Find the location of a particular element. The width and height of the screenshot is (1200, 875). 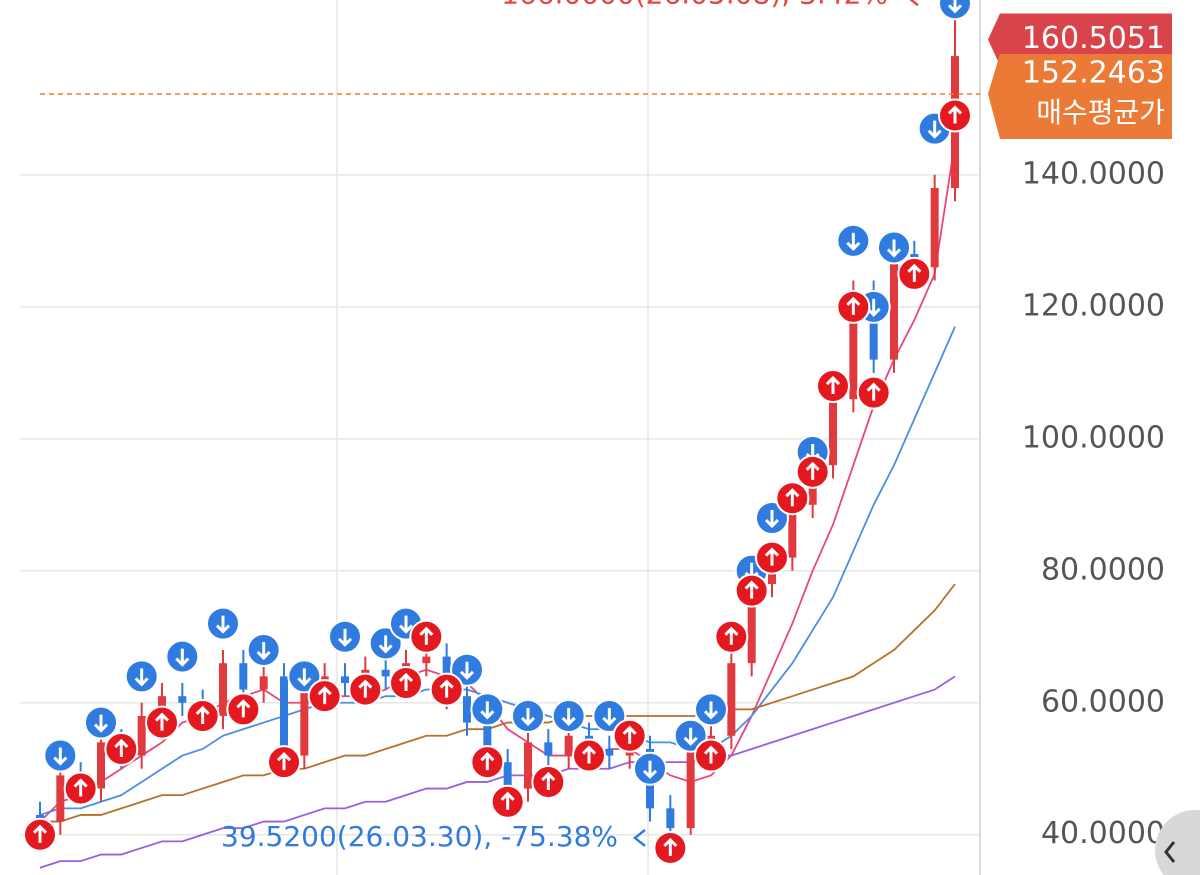

max-label: 166.0000(26.05.08), 3.42% is located at coordinates (694, 5).